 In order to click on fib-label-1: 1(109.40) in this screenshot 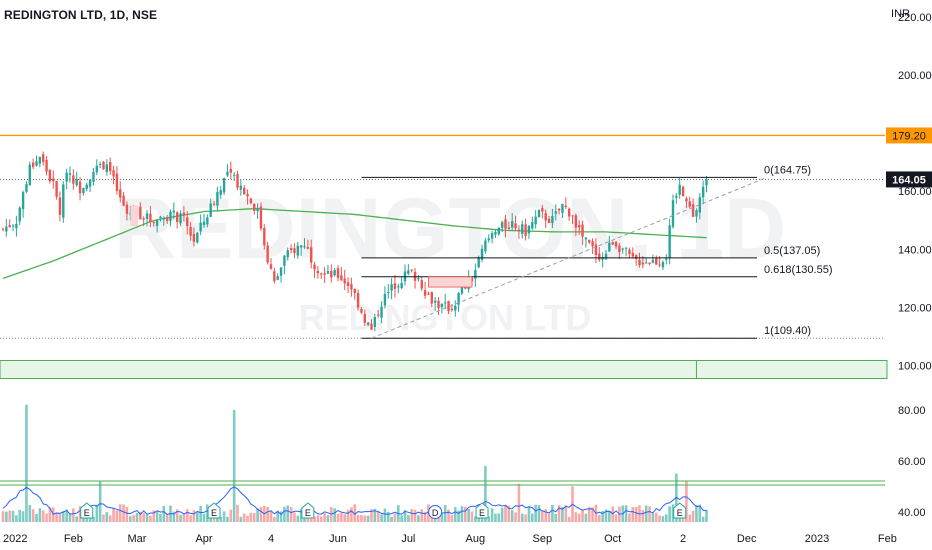, I will do `click(787, 331)`.